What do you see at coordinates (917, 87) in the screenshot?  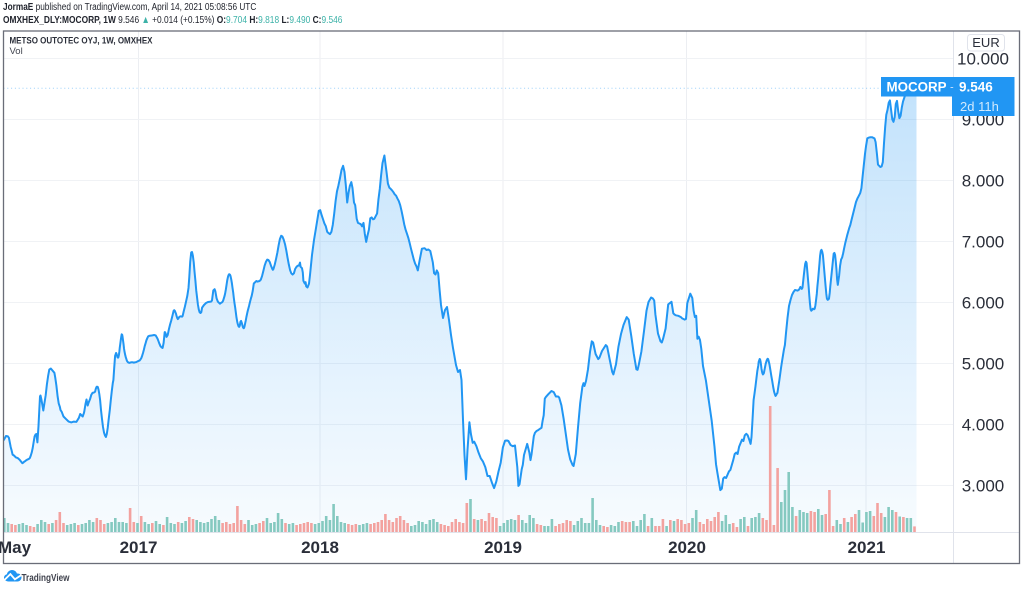 I see `svg-text: MOCORP` at bounding box center [917, 87].